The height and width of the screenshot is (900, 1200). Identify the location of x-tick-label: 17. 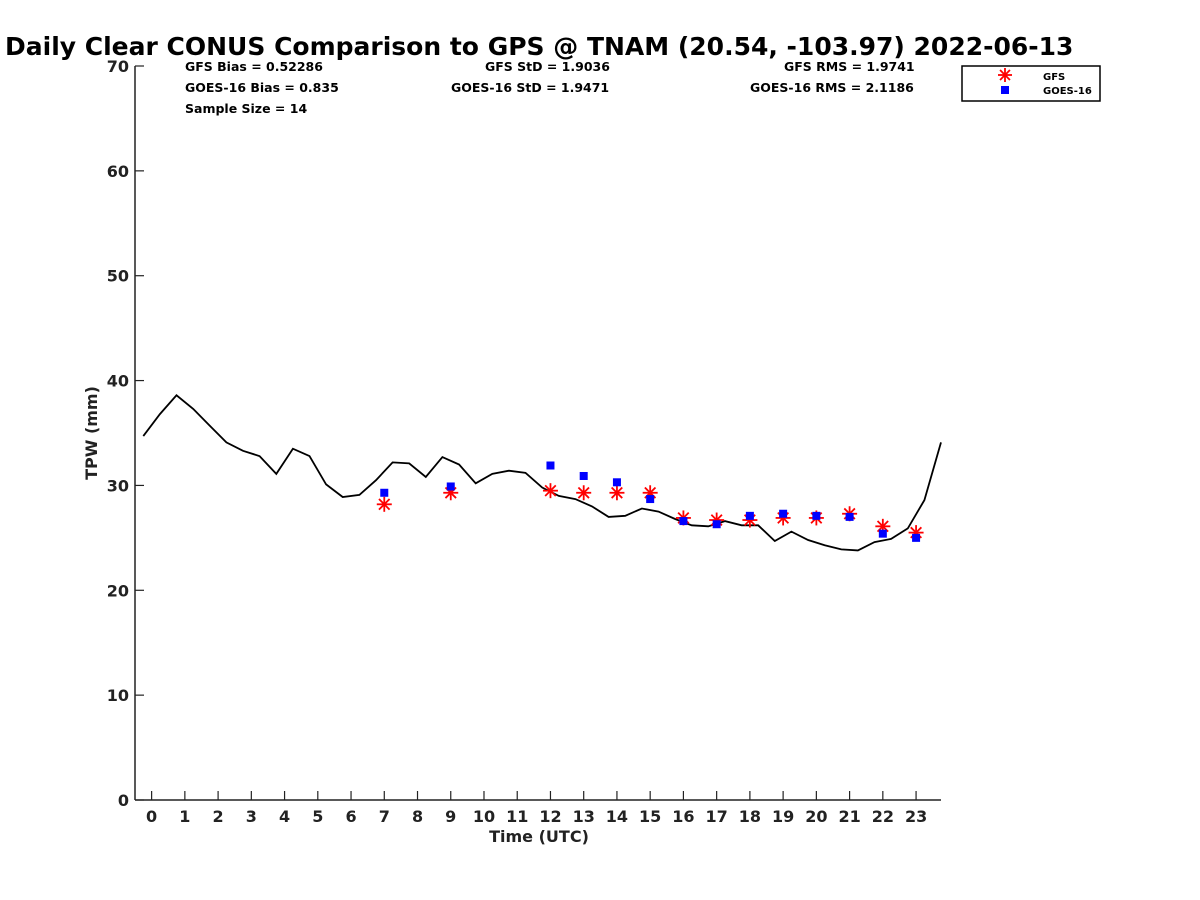
(717, 816).